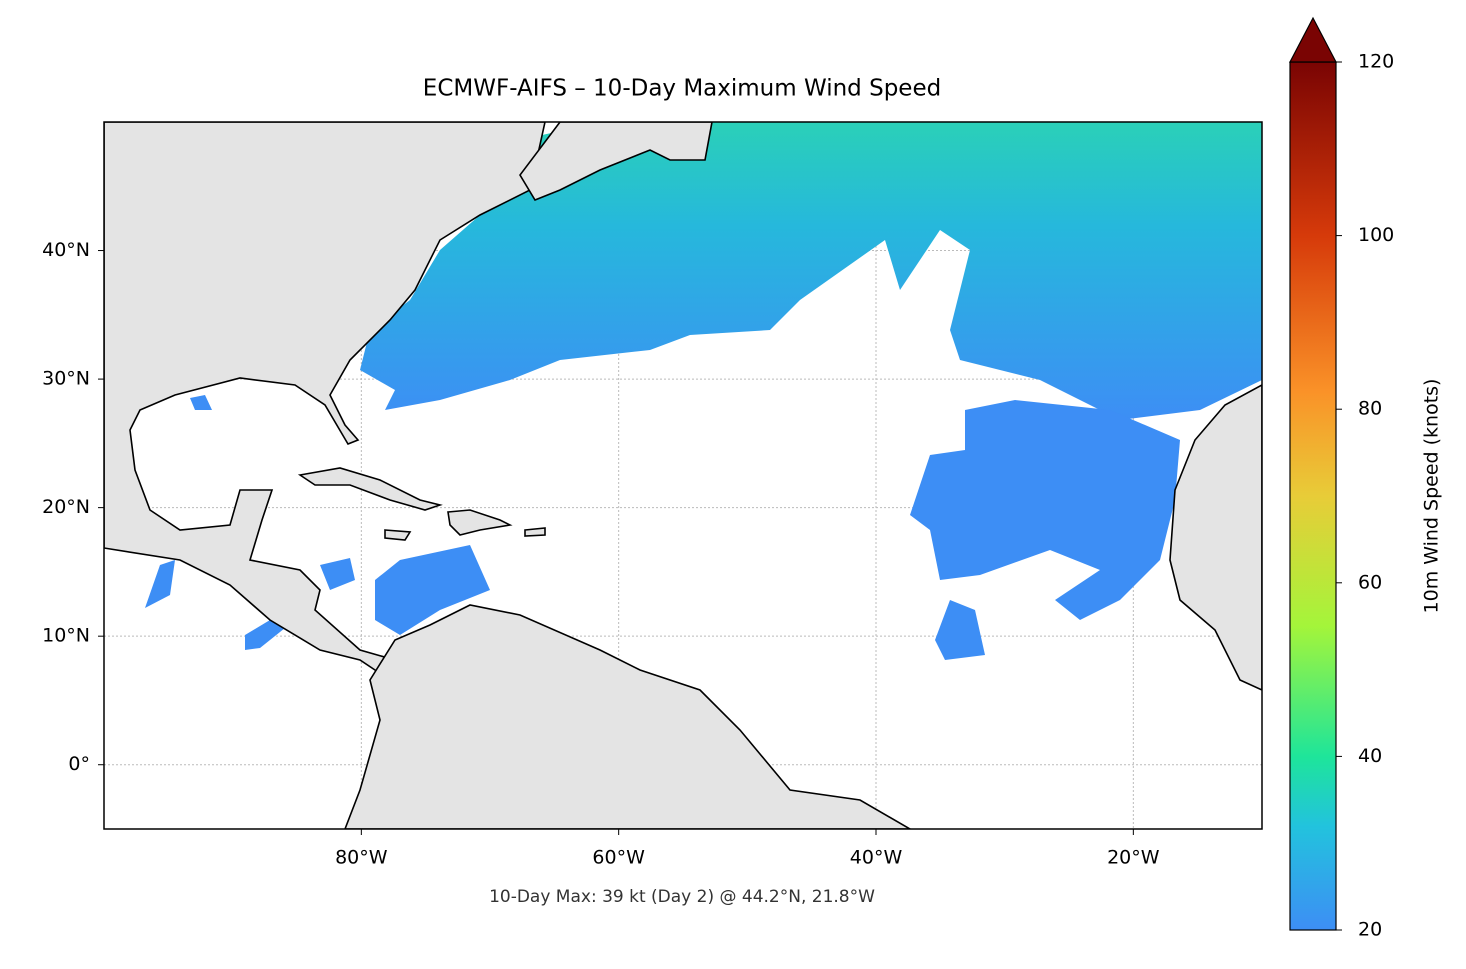 This screenshot has width=1466, height=969. Describe the element at coordinates (618, 858) in the screenshot. I see `x-tick-label: 60°W` at that location.